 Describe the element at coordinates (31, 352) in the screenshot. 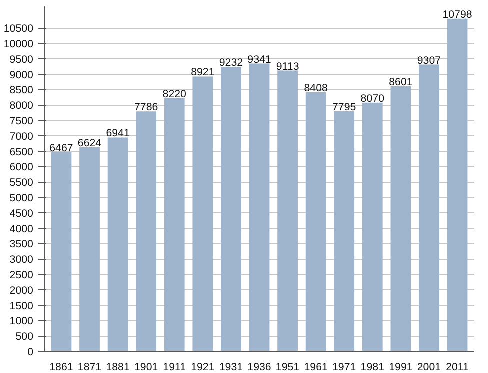

I see `y-tick-label: 0` at that location.